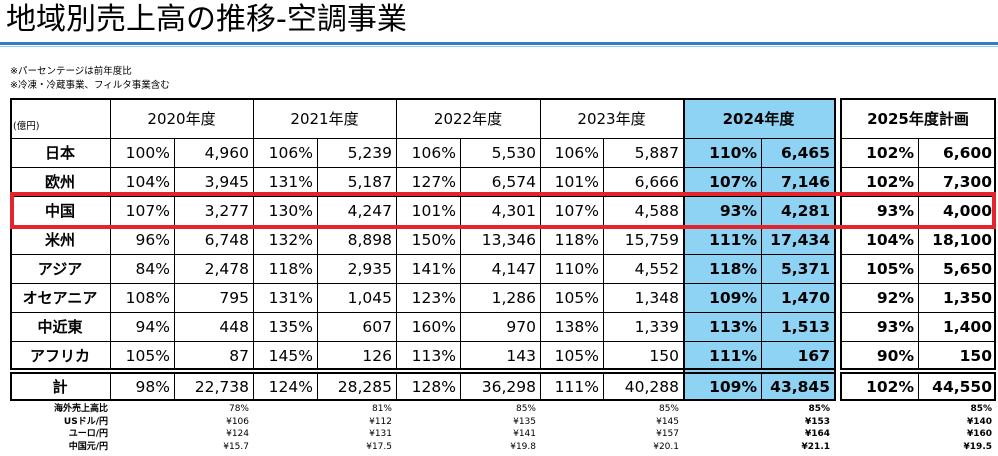 This screenshot has height=456, width=998. I want to click on row-label: 中近東, so click(60, 327).